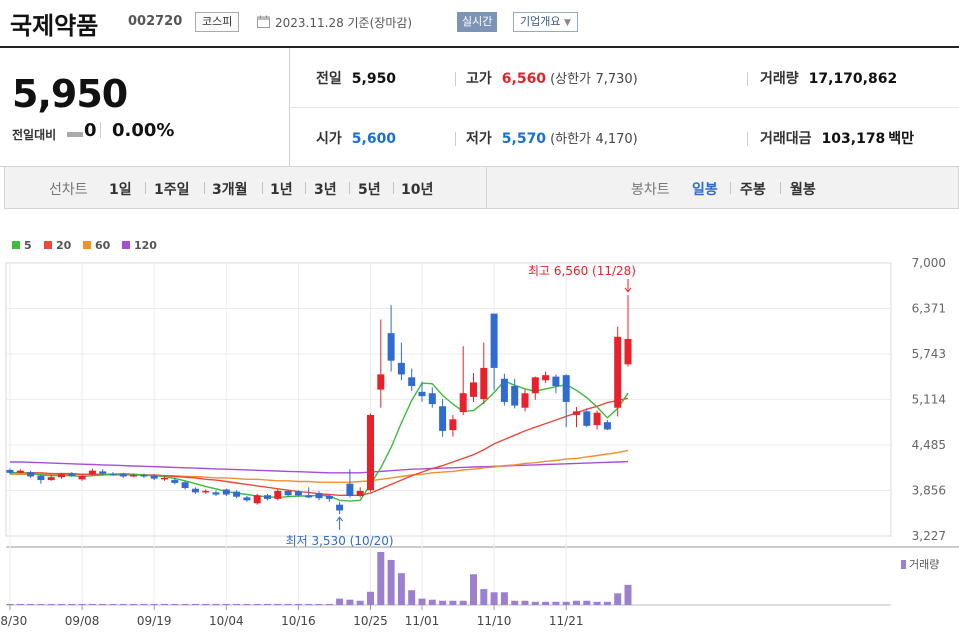 The image size is (959, 643). What do you see at coordinates (753, 190) in the screenshot?
I see `candle-weekly: 주봉` at bounding box center [753, 190].